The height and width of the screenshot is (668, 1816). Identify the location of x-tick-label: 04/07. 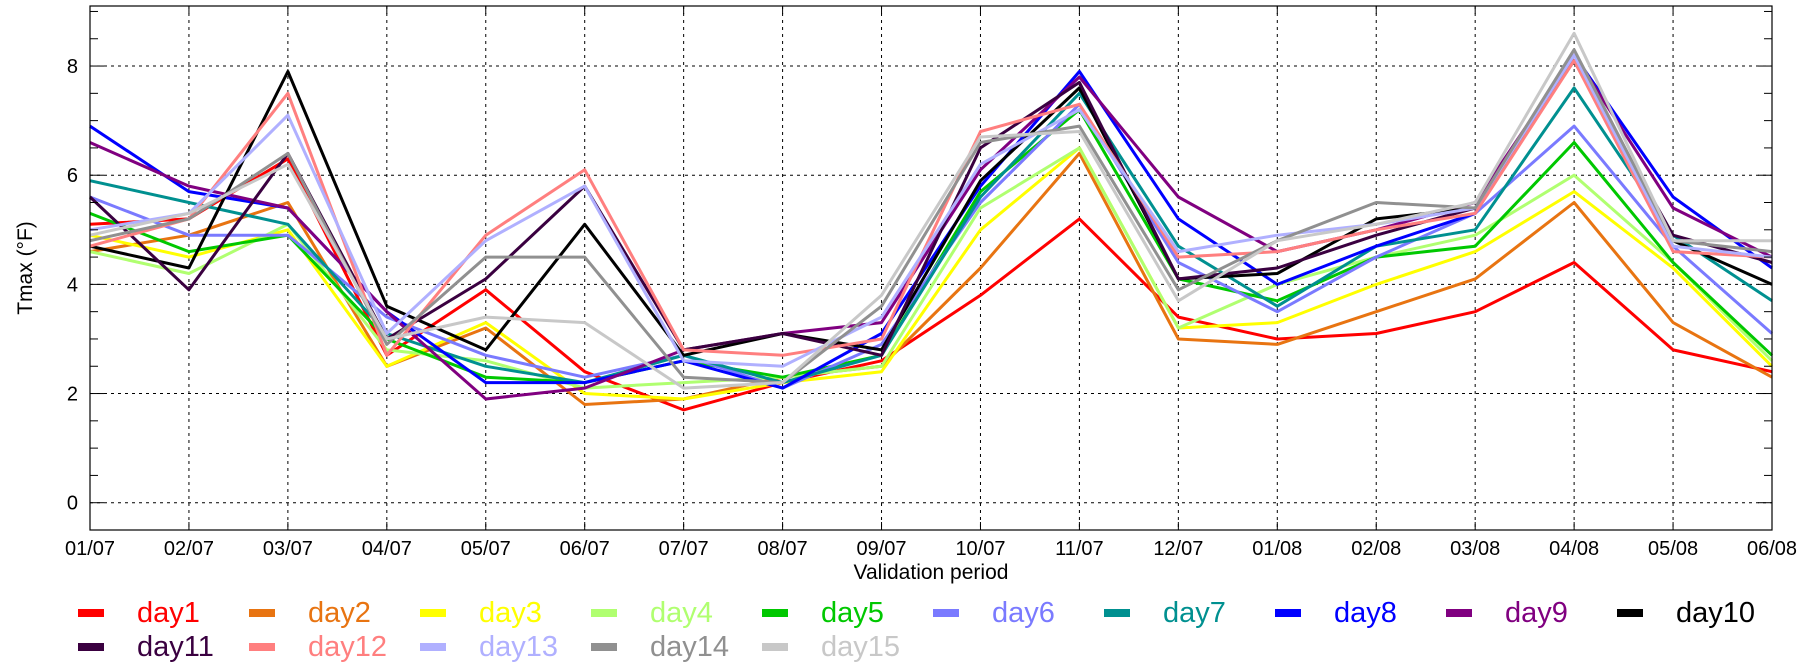
(387, 549).